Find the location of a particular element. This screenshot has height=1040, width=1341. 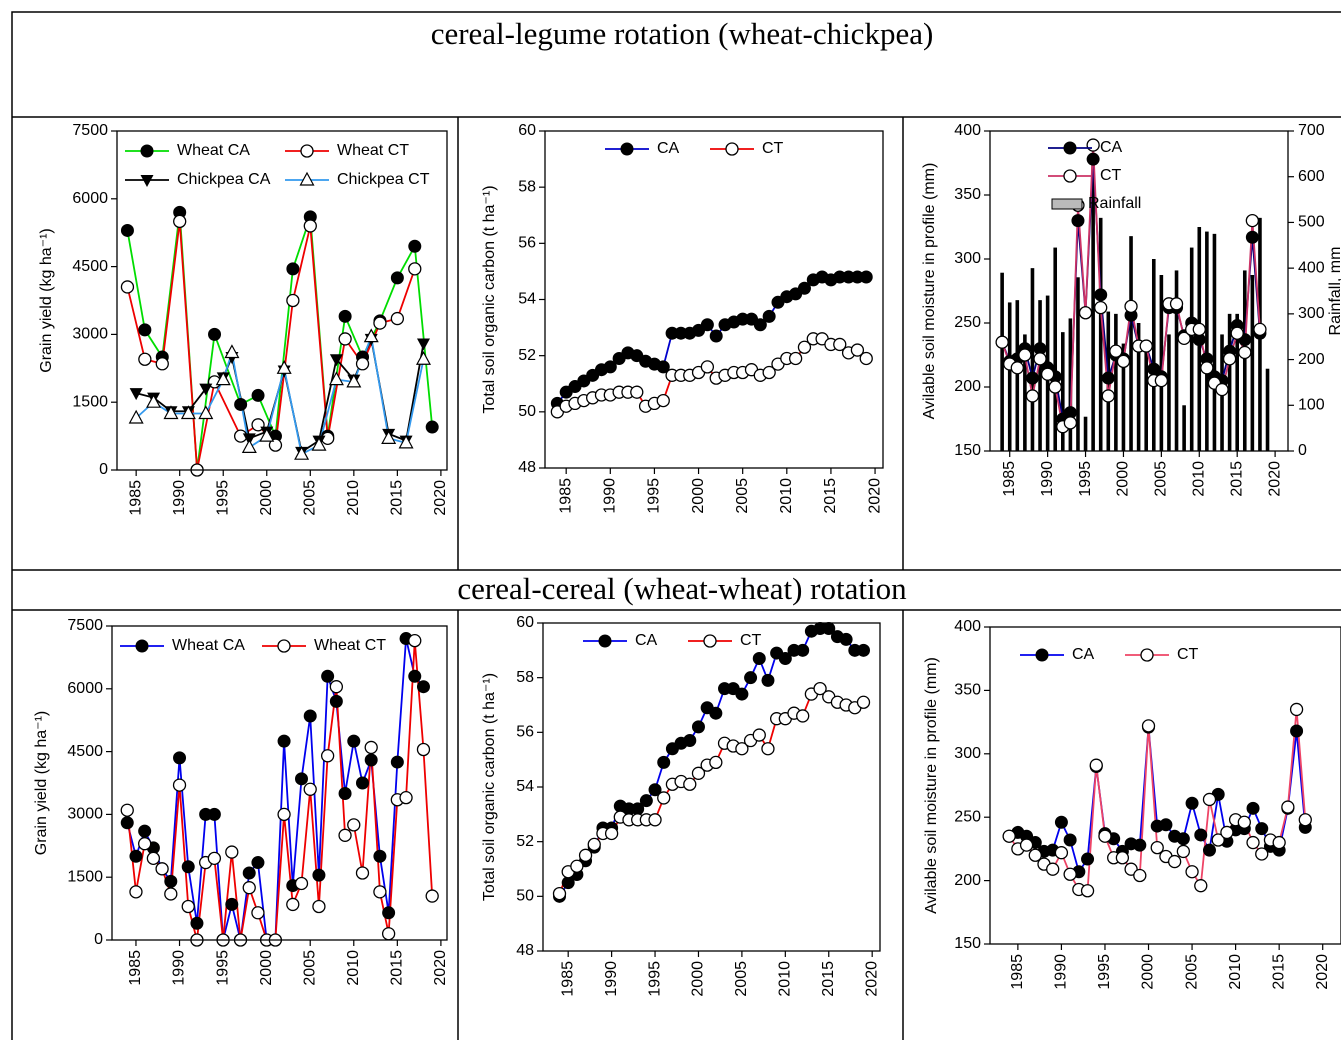

x-tick-label: 2000 is located at coordinates (1123, 479).